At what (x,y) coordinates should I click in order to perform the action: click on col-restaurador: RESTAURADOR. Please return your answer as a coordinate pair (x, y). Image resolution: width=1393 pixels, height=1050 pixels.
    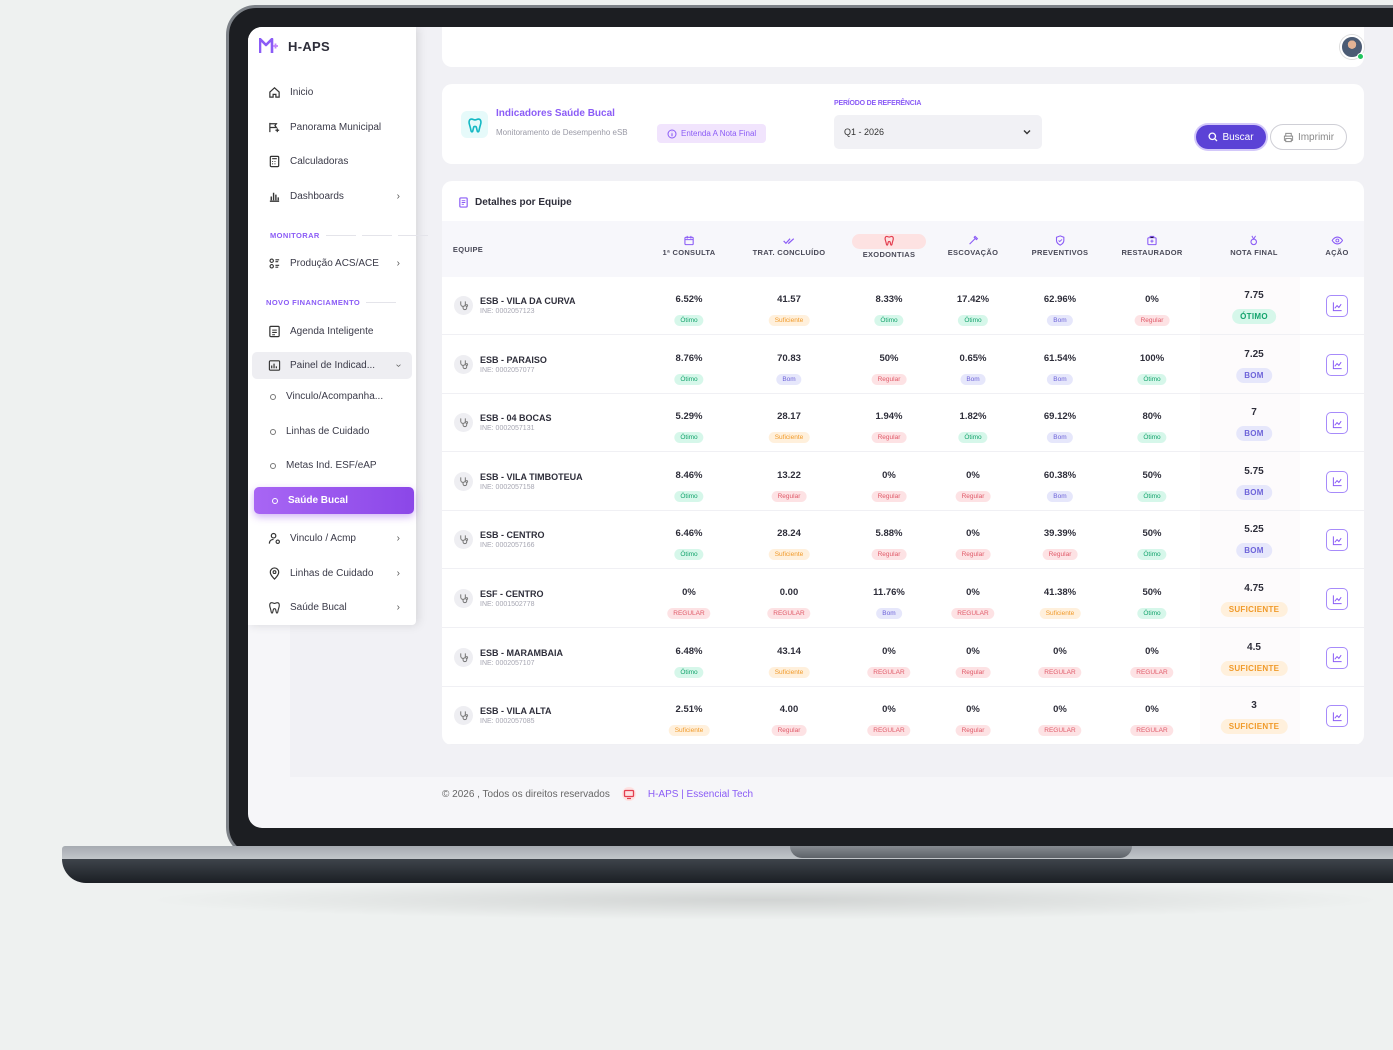
    Looking at the image, I should click on (1151, 246).